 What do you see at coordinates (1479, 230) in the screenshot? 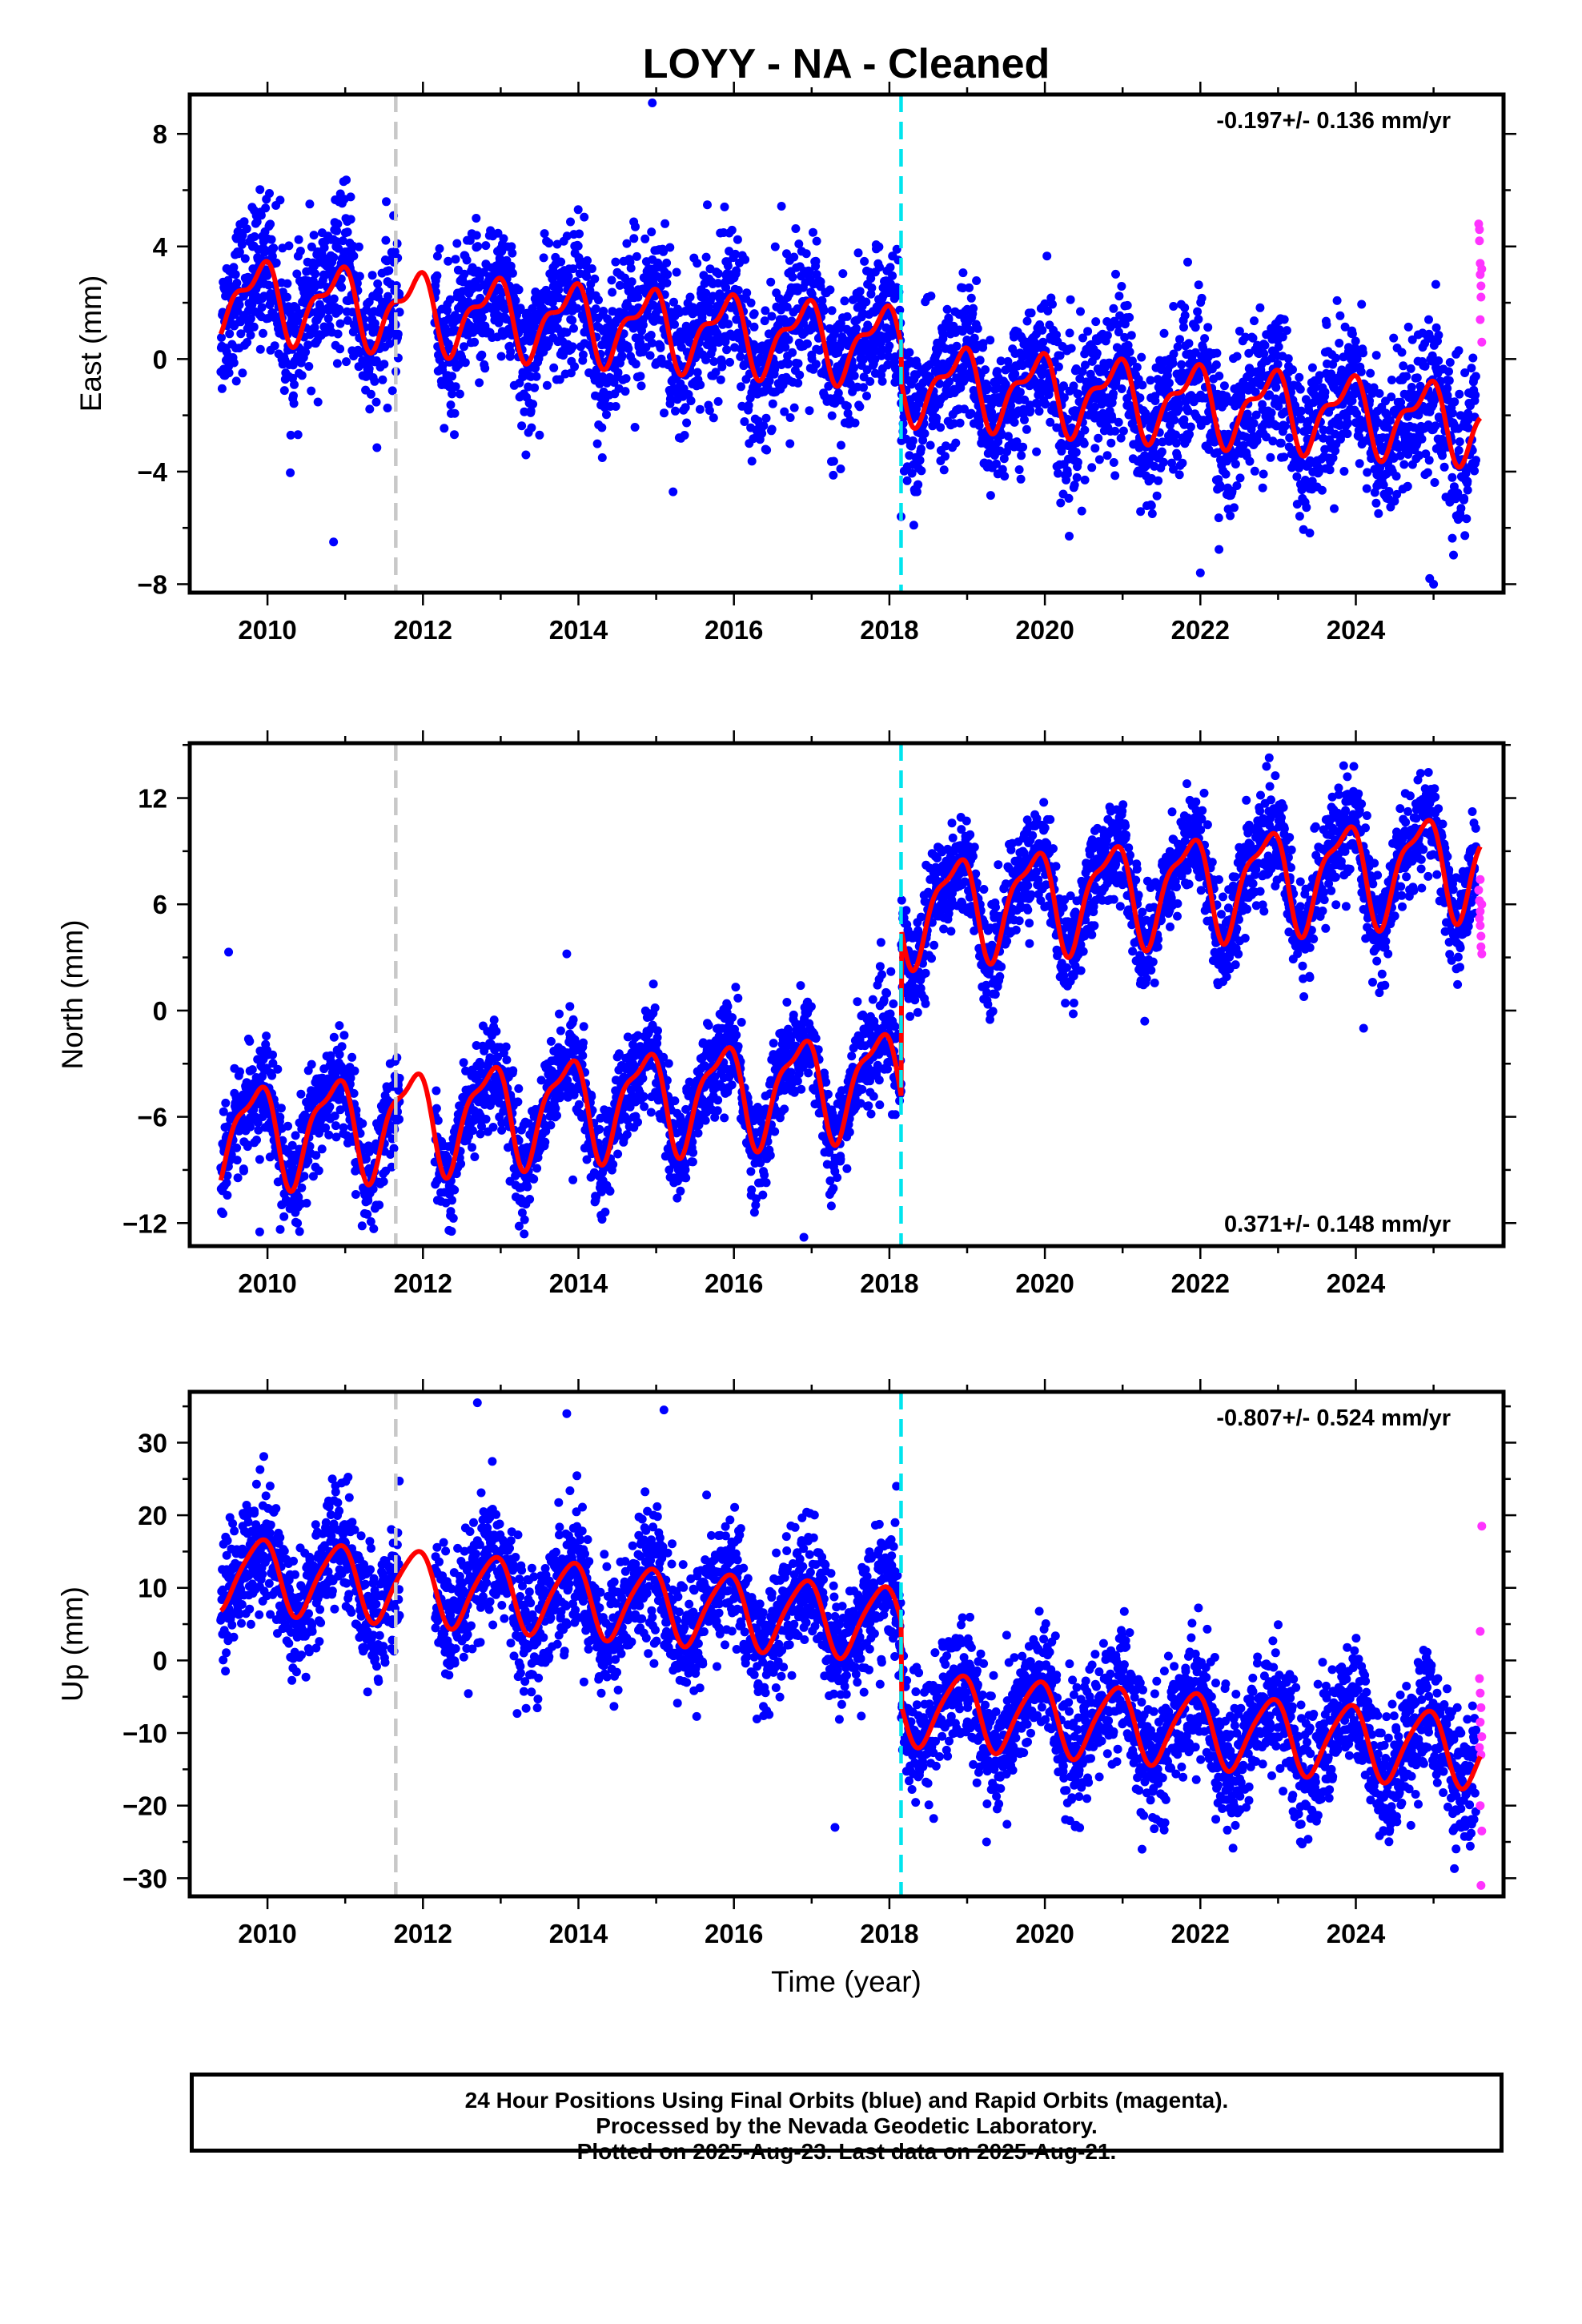
I see `rapid-orbit-point` at bounding box center [1479, 230].